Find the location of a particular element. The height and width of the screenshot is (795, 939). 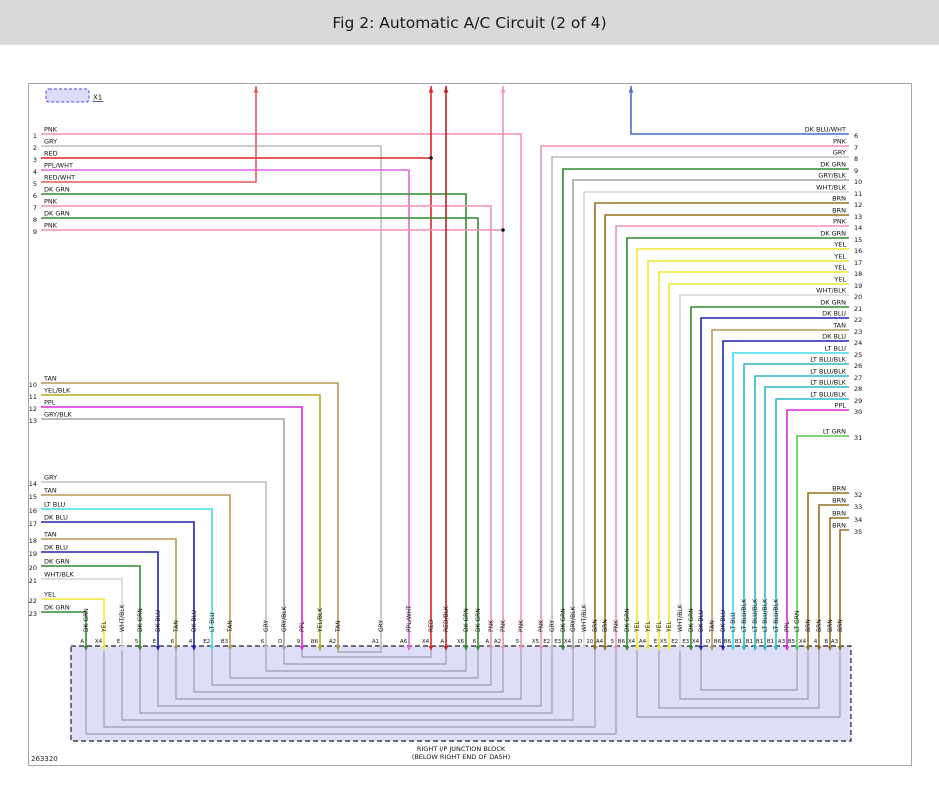

left-wire-10: TAN A2 10 TAN is located at coordinates (185, 513).